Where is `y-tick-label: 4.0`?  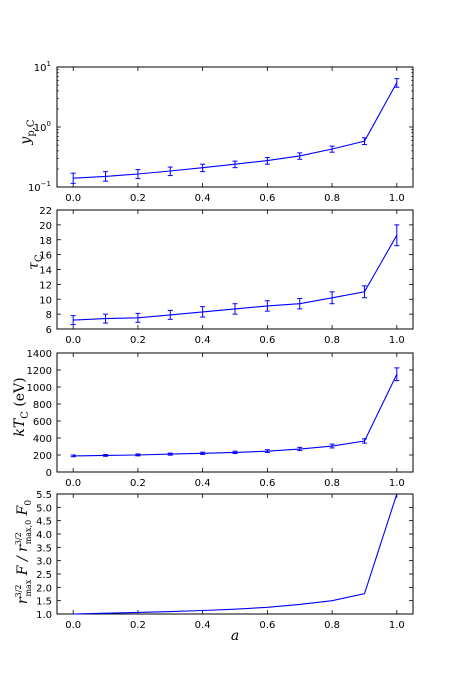
y-tick-label: 4.0 is located at coordinates (44, 535).